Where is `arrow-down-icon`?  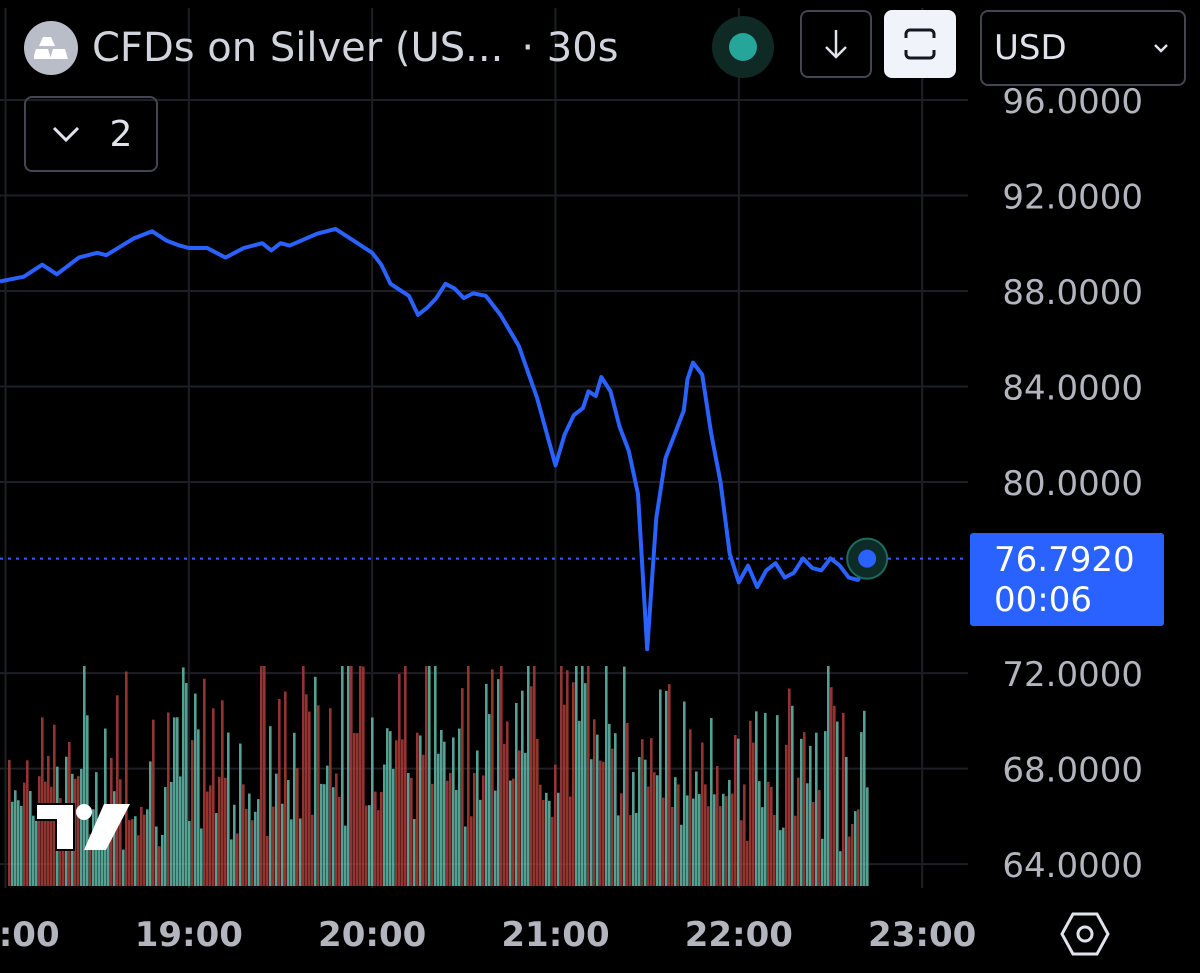
arrow-down-icon is located at coordinates (836, 44).